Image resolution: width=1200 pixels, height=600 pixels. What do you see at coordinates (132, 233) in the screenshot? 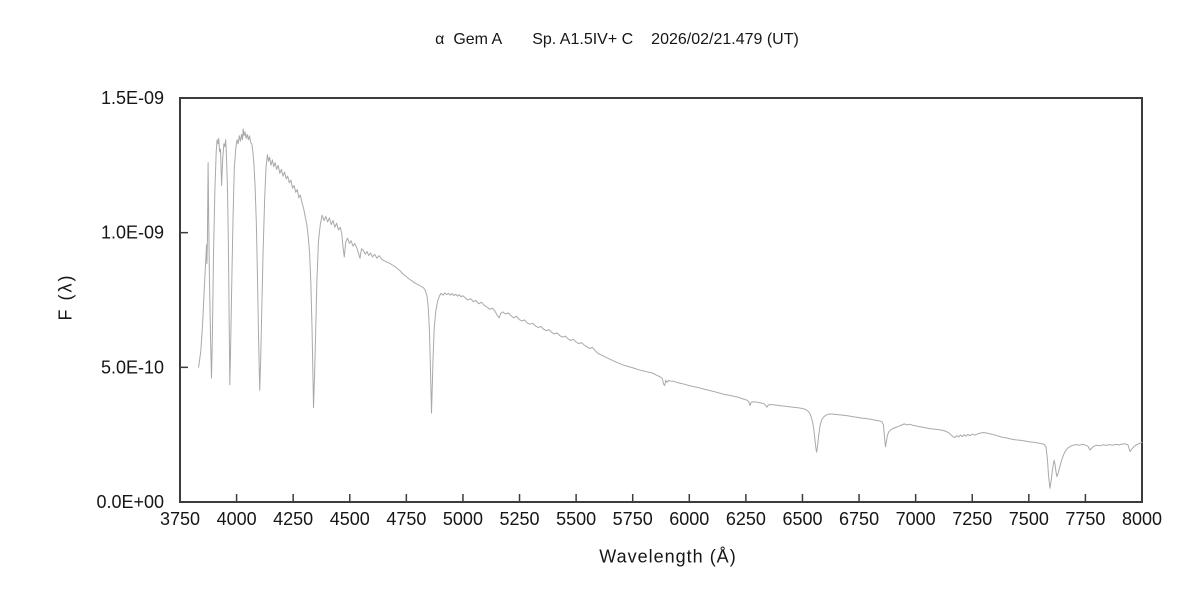
I see `y-tick-label: 1.0E-09` at bounding box center [132, 233].